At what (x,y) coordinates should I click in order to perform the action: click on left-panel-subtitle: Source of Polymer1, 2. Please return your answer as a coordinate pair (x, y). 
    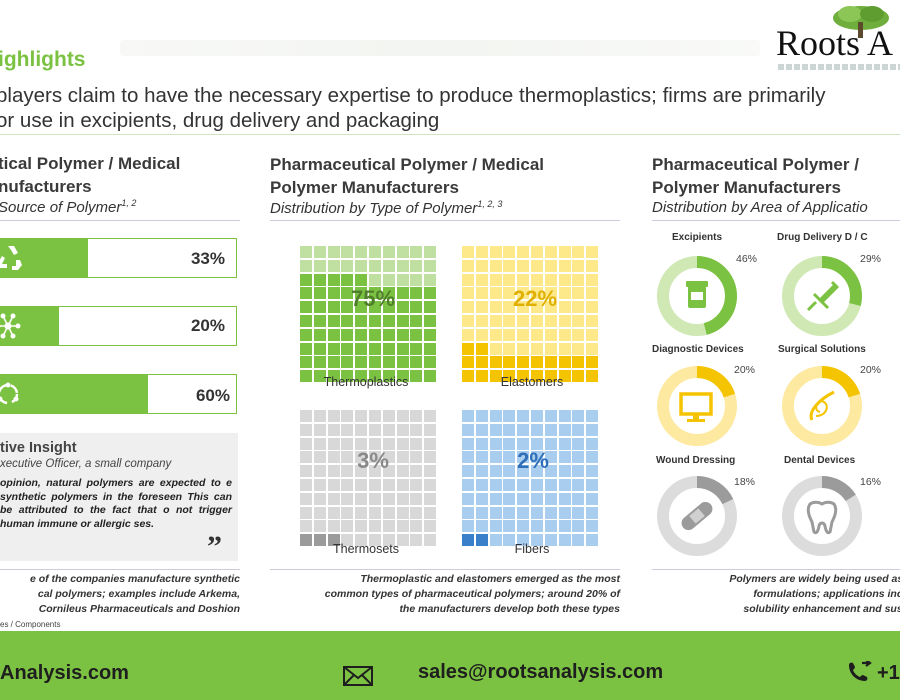
    Looking at the image, I should click on (68, 207).